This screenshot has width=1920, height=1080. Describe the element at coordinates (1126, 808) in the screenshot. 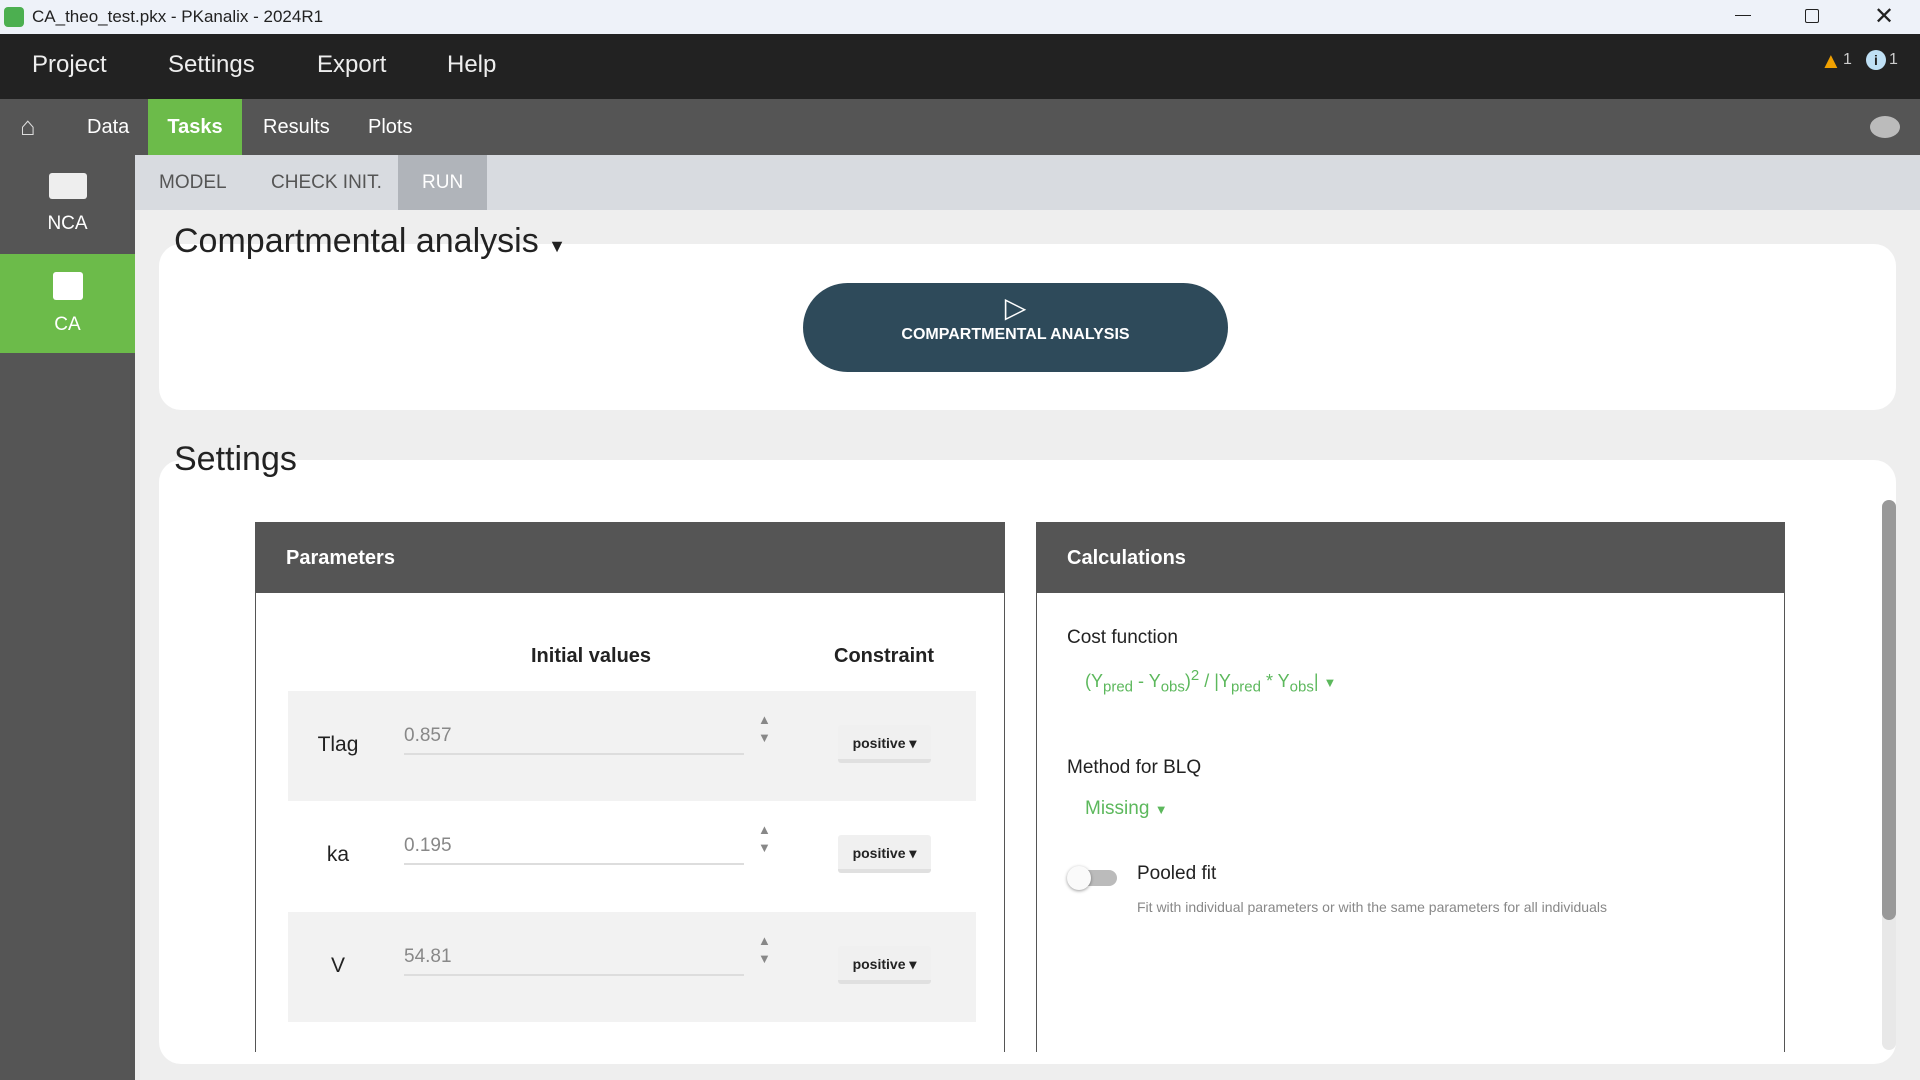

I see `blq-method-dropdown: Missing ▼` at that location.